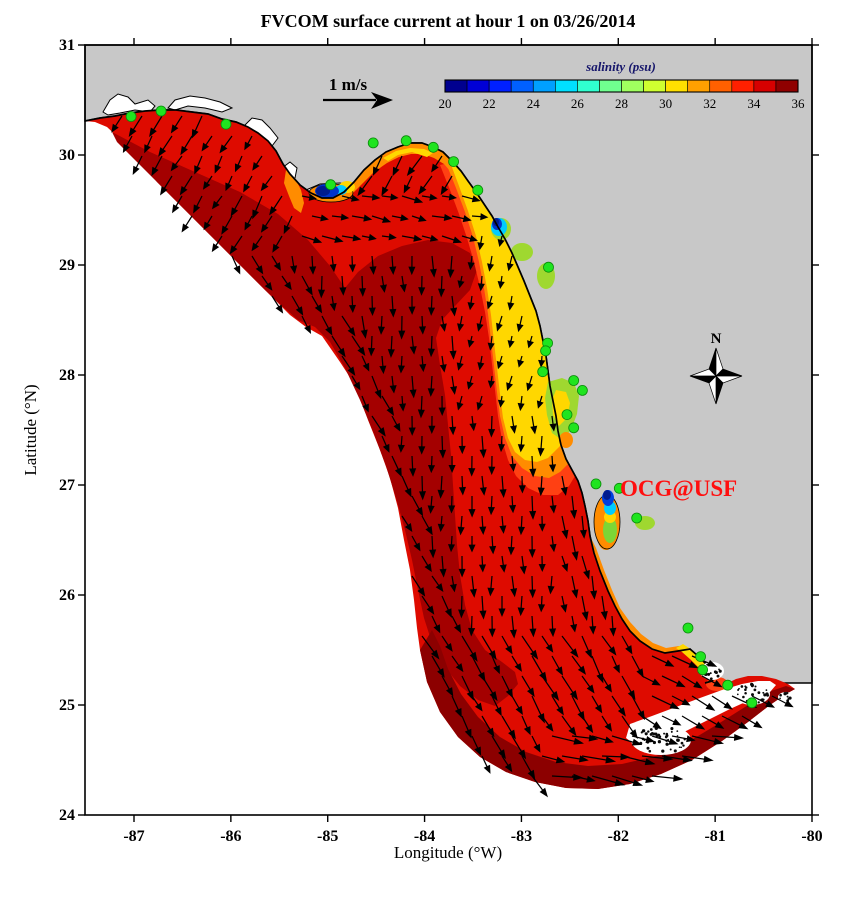 Image resolution: width=857 pixels, height=907 pixels. I want to click on keys-island-bank-marquesas-key-west, so click(661, 740).